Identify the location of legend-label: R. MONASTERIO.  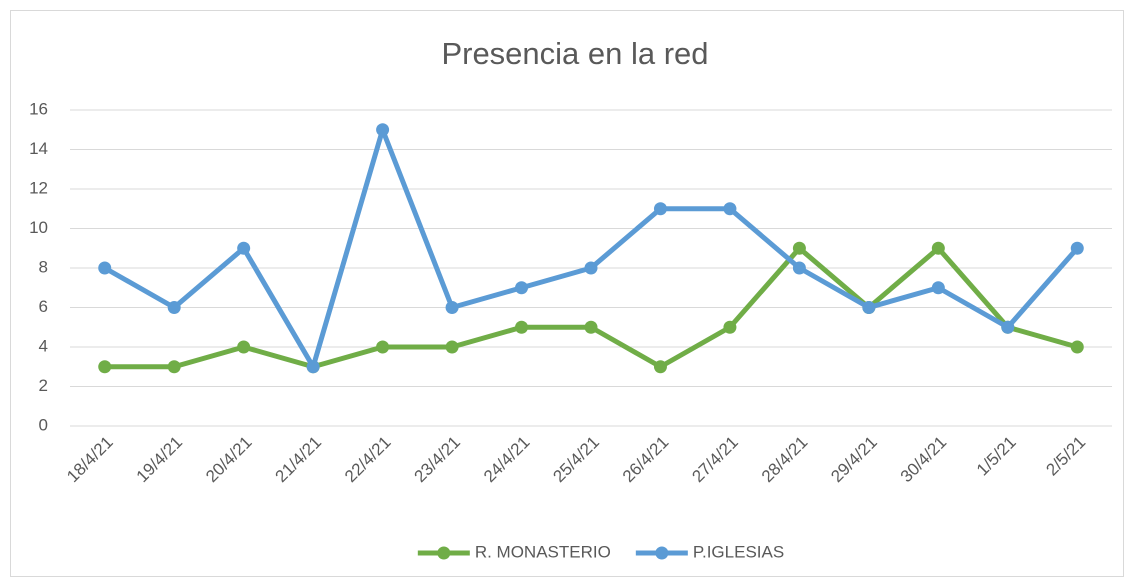
(543, 551).